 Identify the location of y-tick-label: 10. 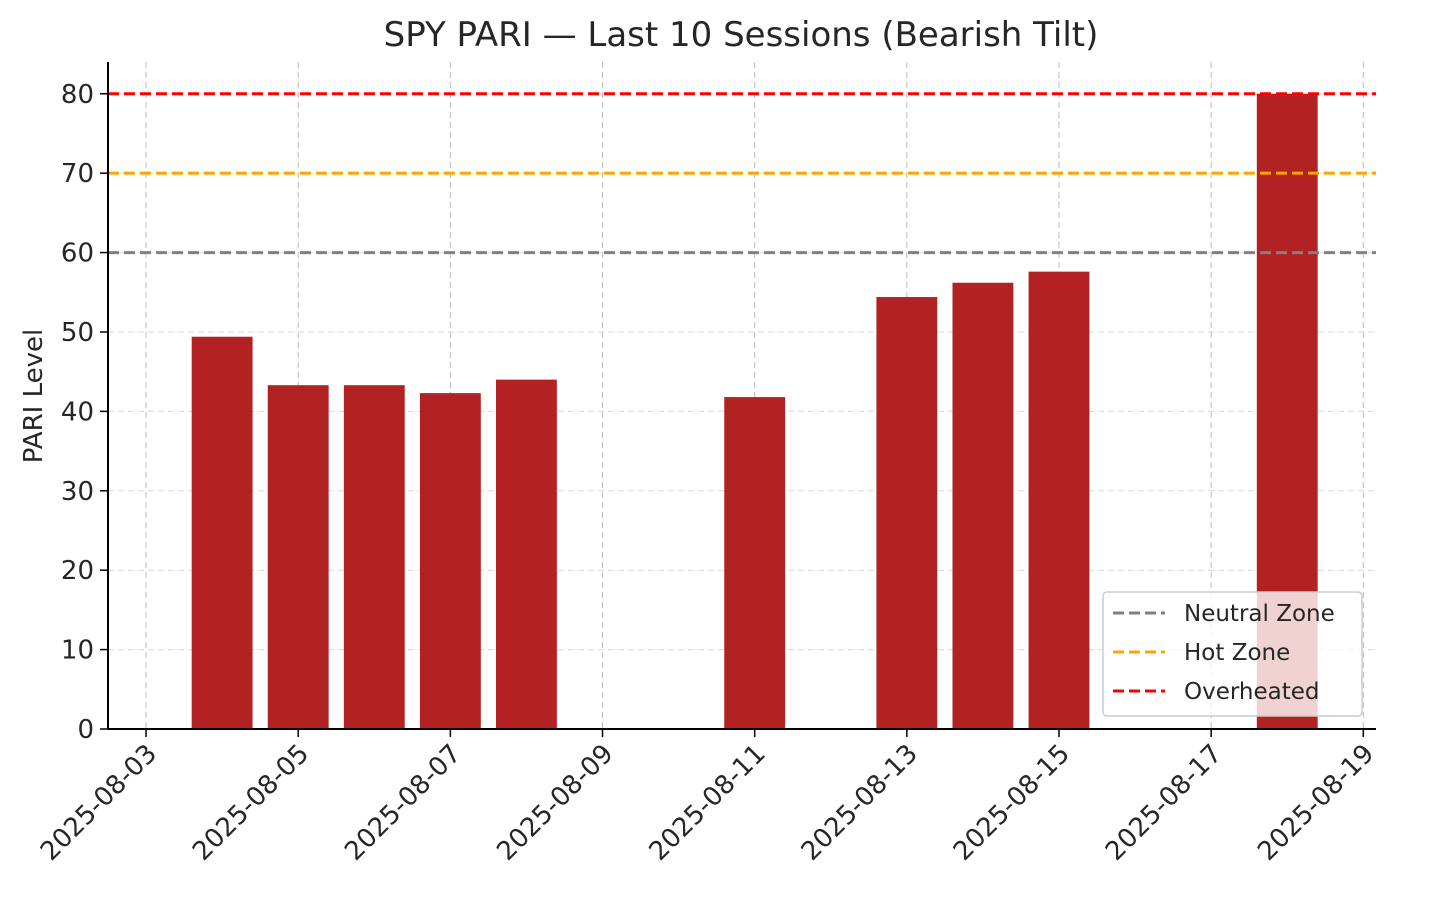
(77, 651).